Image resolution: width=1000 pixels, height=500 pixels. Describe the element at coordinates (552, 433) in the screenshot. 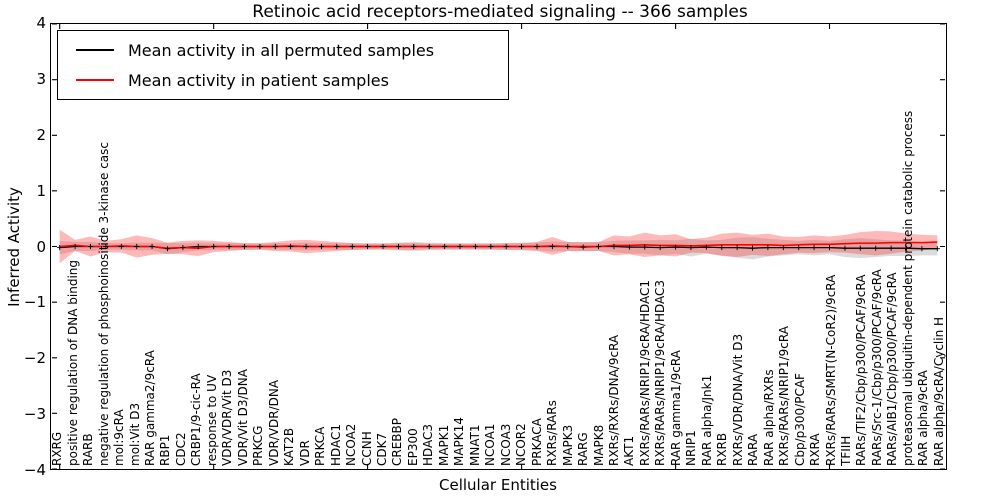

I see `x-tick-label: RXRs/RARs` at that location.